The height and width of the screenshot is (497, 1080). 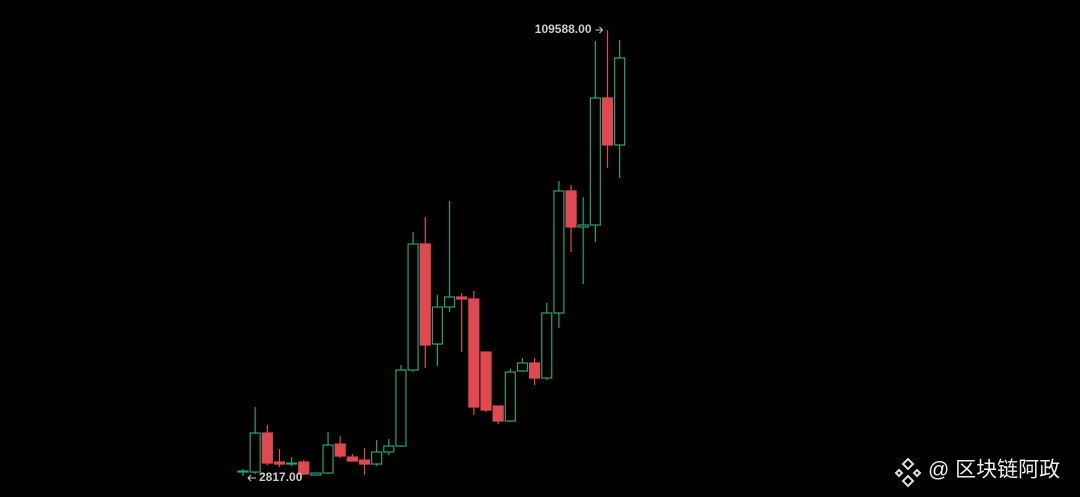 I want to click on watermark: @ 区块链阿政, so click(x=994, y=470).